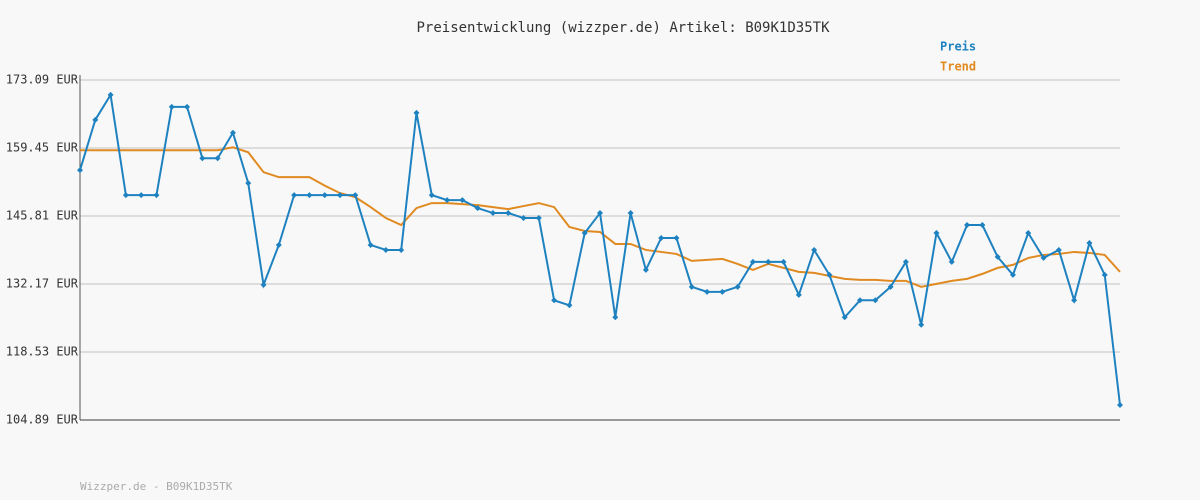 The width and height of the screenshot is (1200, 500). What do you see at coordinates (42, 80) in the screenshot?
I see `y-tick-label: 173.09 EUR` at bounding box center [42, 80].